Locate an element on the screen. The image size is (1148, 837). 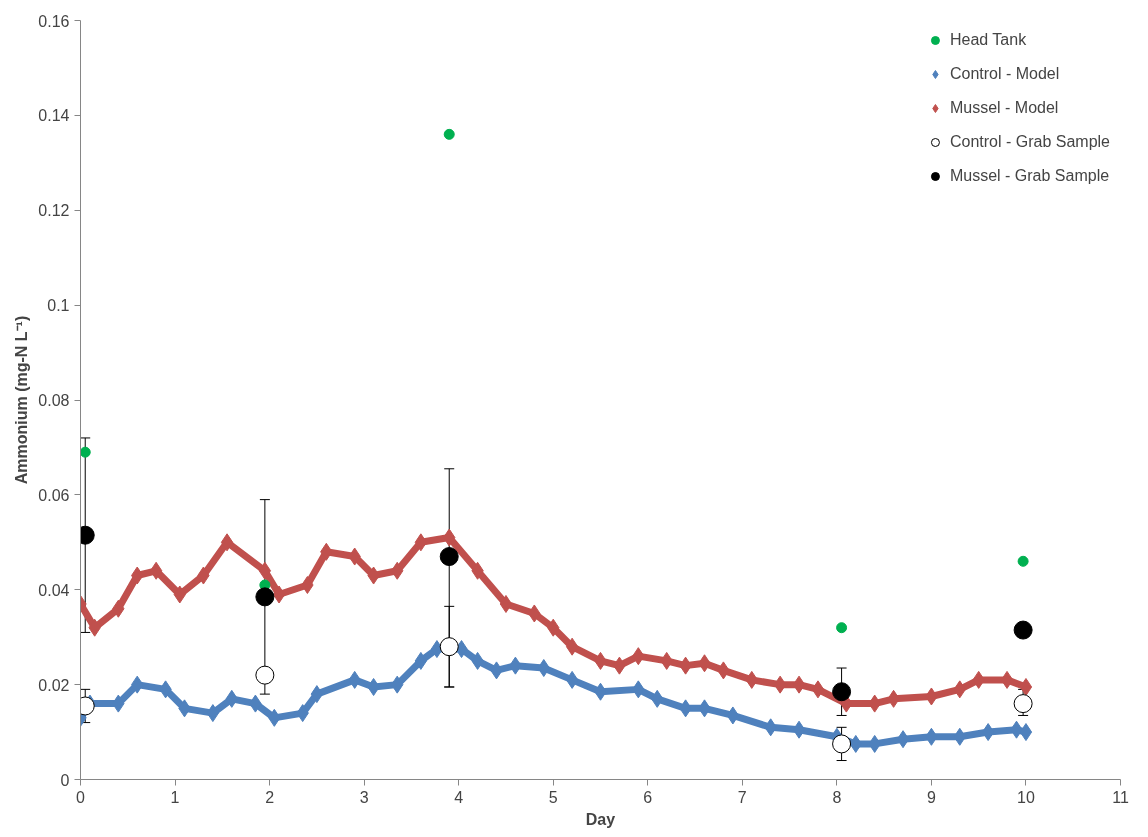
y-tick-label: 0.16 is located at coordinates (54, 21).